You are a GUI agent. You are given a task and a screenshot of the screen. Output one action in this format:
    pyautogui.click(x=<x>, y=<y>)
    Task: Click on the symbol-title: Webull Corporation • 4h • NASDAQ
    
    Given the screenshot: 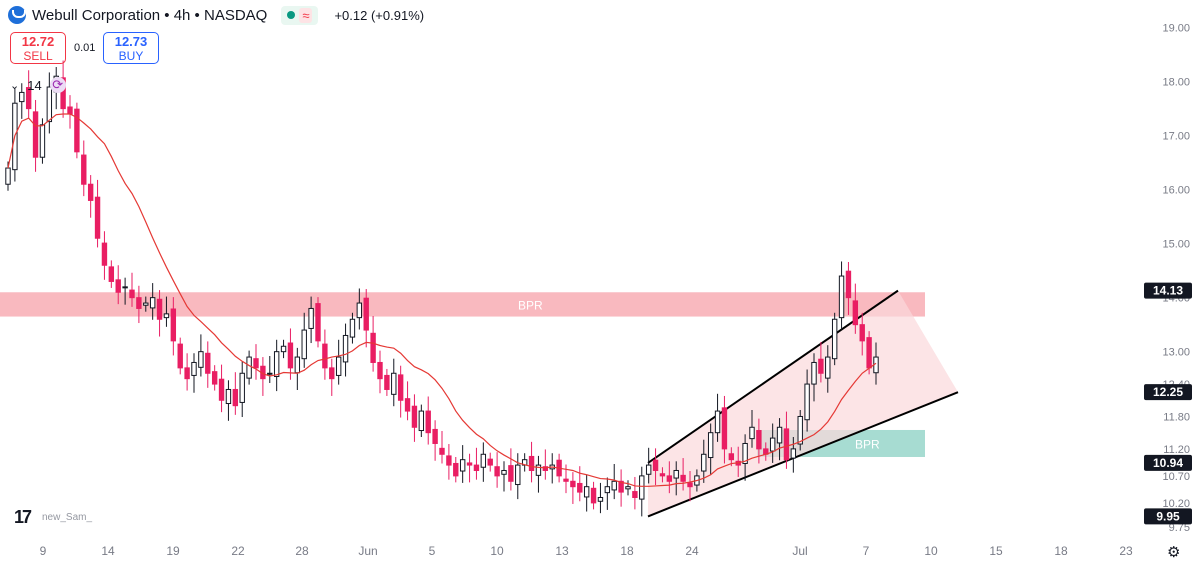 What is the action you would take?
    pyautogui.click(x=150, y=15)
    